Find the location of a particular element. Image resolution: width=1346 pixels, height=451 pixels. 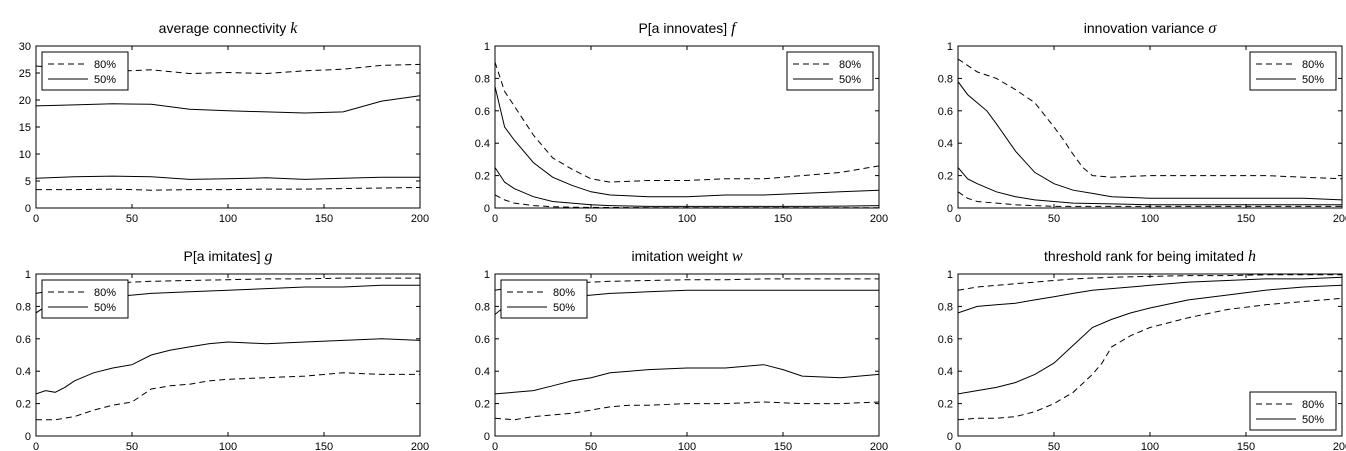

panel-title-variable: h is located at coordinates (1252, 256).